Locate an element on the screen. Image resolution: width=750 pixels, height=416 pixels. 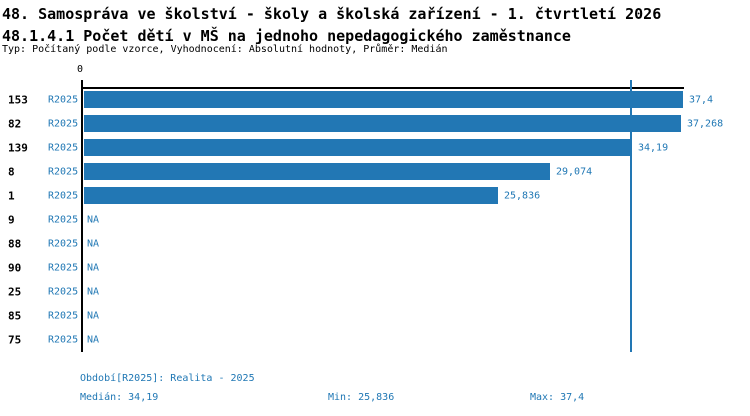
x-axis-line is located at coordinates (383, 88).